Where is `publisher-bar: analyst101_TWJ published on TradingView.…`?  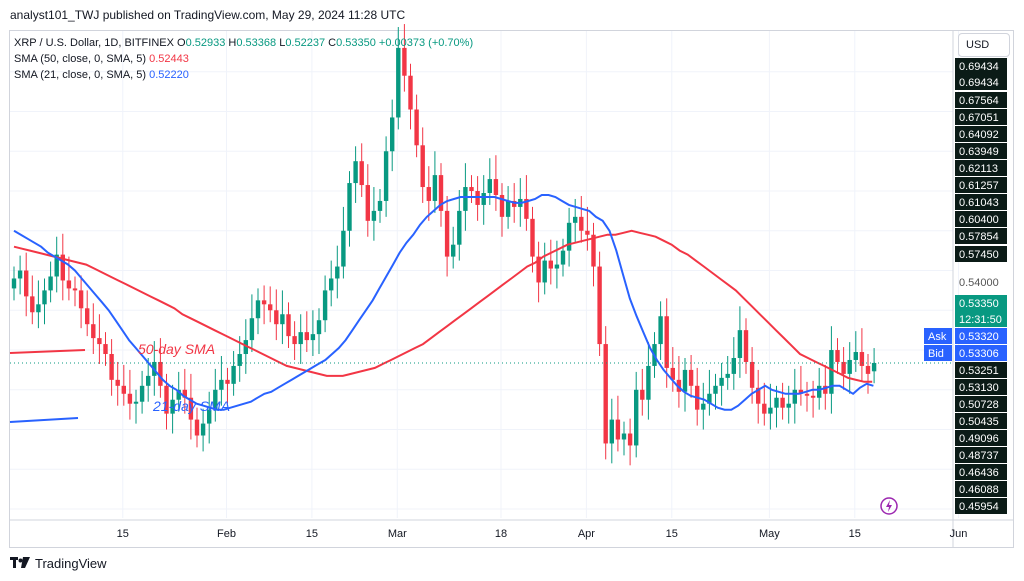 publisher-bar: analyst101_TWJ published on TradingView.… is located at coordinates (512, 15).